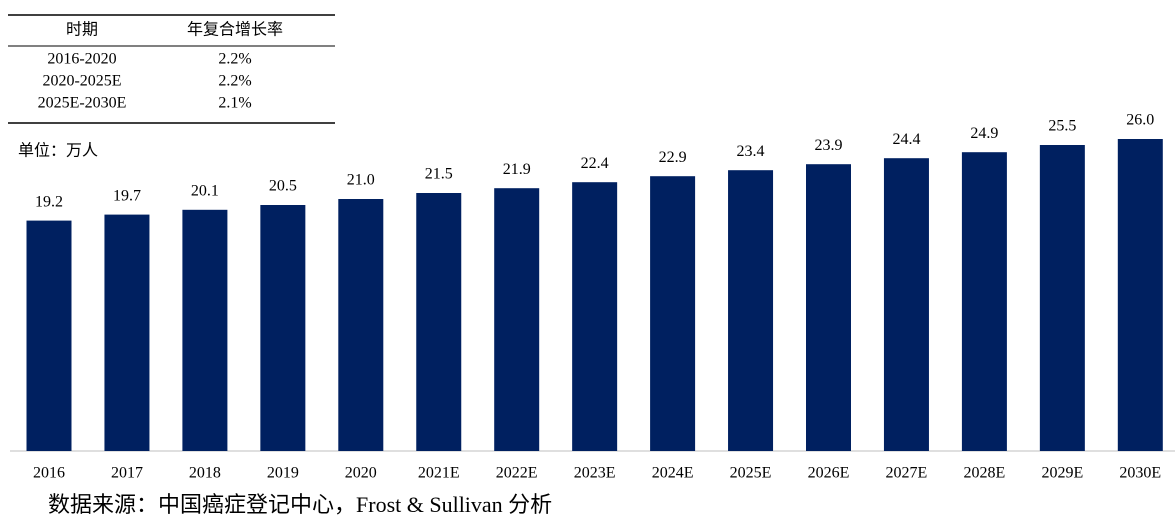  Describe the element at coordinates (829, 145) in the screenshot. I see `value-label: 23.9` at that location.